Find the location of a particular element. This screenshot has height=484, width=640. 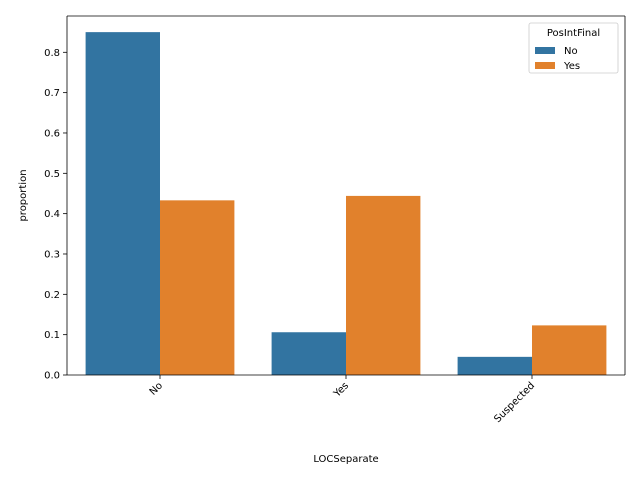

legend-swatch-no is located at coordinates (545, 50).